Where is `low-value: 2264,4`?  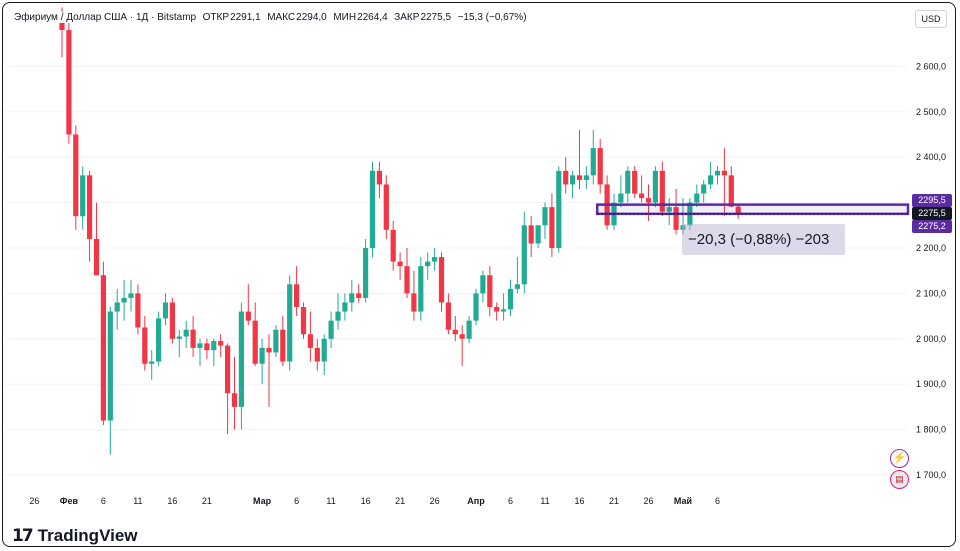 low-value: 2264,4 is located at coordinates (372, 17).